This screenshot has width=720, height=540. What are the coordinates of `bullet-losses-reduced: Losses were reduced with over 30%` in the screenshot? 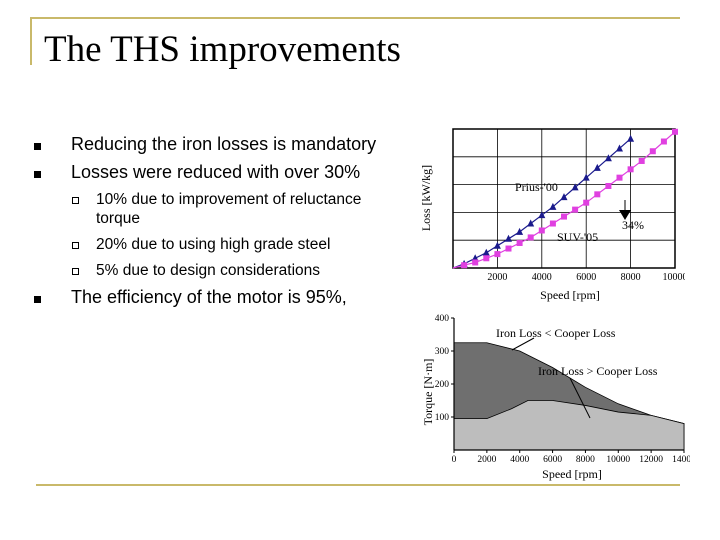 It's located at (216, 172).